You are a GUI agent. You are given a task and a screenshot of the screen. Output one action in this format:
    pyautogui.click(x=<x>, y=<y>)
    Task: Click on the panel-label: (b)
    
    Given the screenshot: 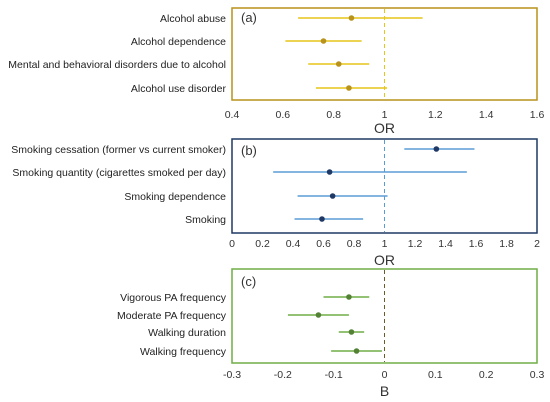 What is the action you would take?
    pyautogui.click(x=249, y=150)
    